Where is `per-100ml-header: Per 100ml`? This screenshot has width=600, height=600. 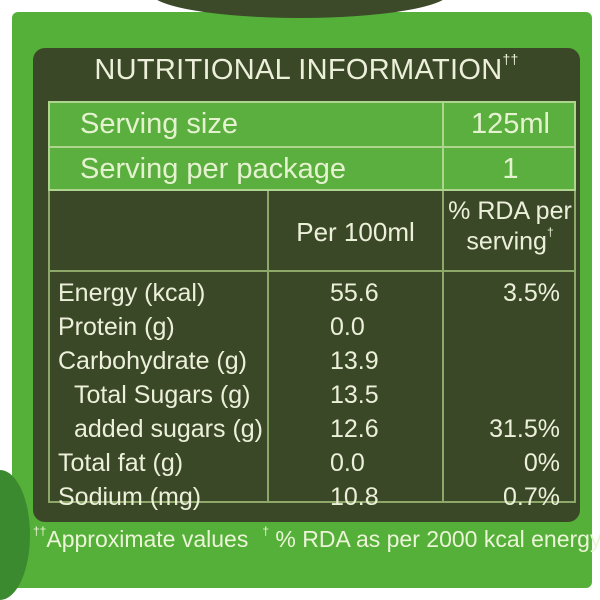
per-100ml-header: Per 100ml is located at coordinates (355, 232).